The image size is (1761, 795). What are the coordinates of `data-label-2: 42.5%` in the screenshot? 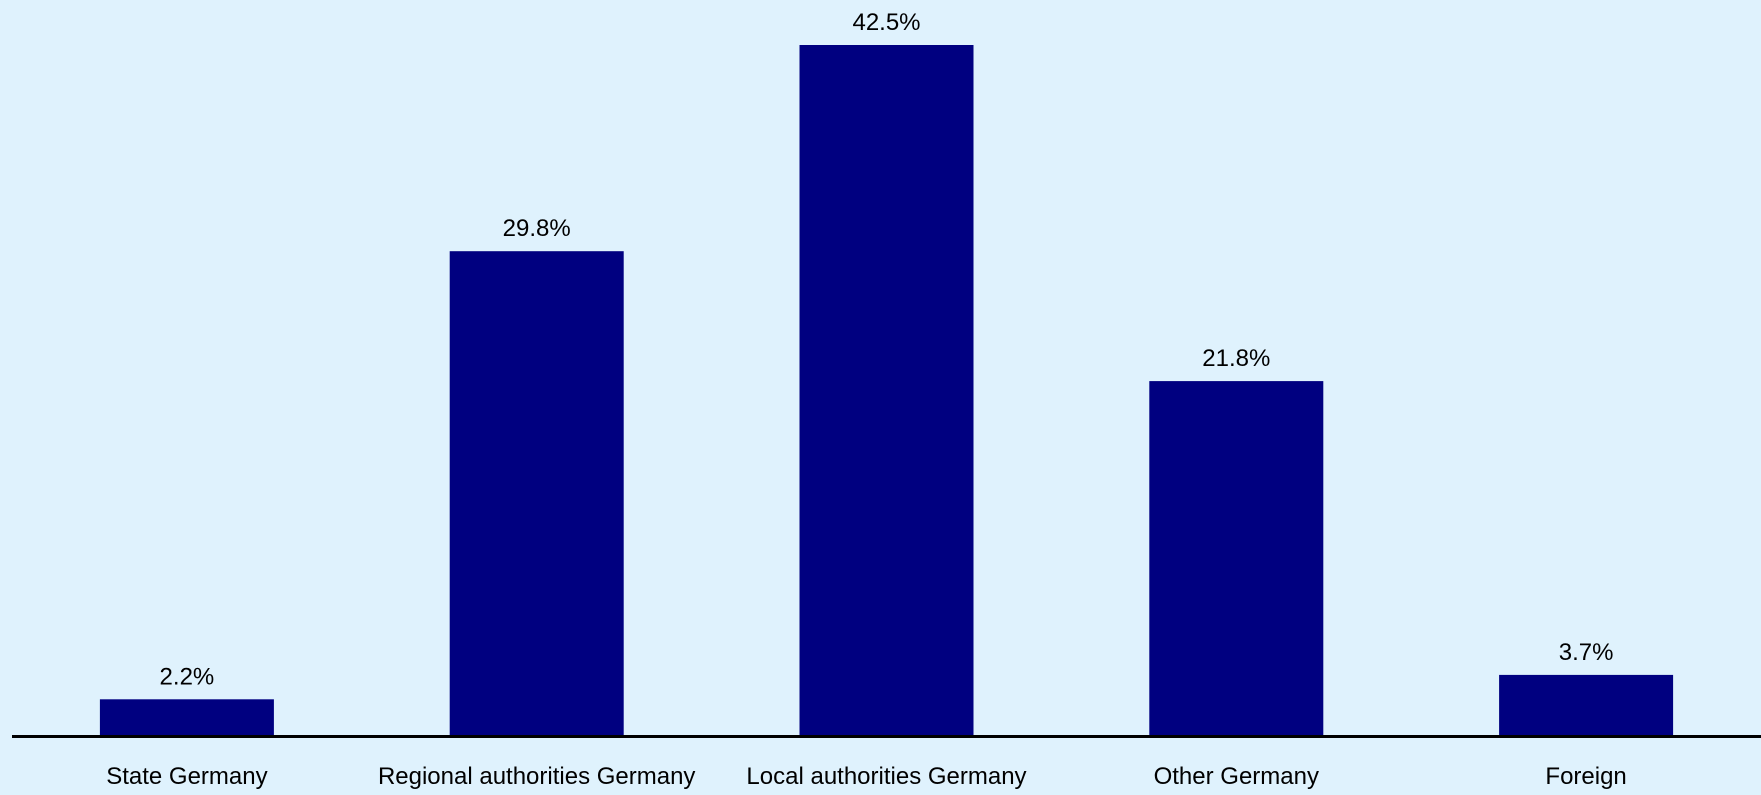 It's located at (886, 22).